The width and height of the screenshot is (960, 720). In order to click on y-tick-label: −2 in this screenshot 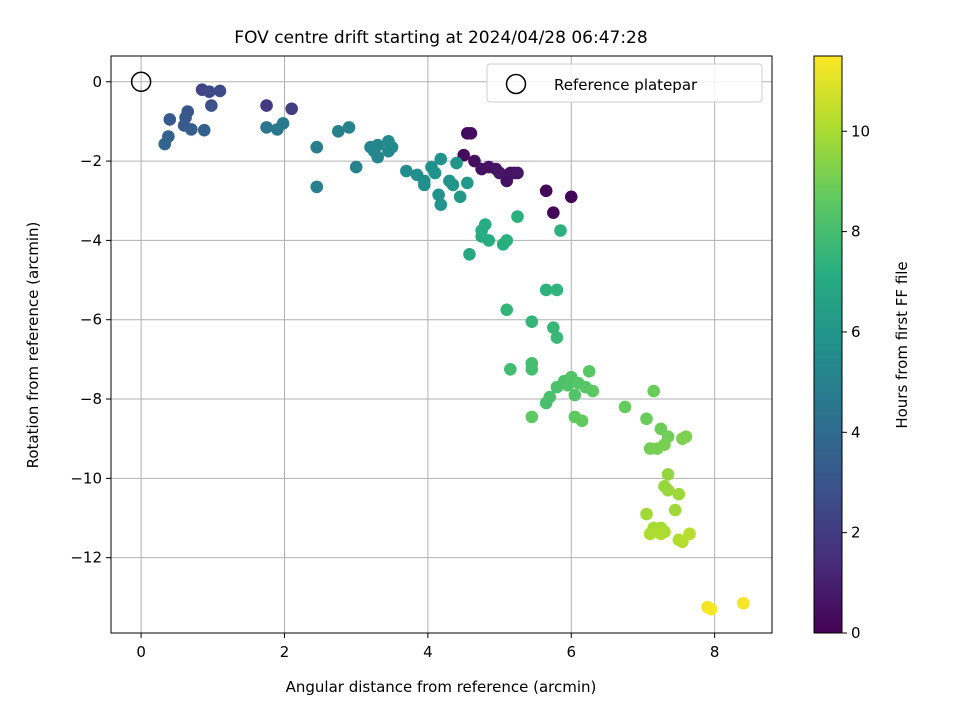, I will do `click(91, 161)`.